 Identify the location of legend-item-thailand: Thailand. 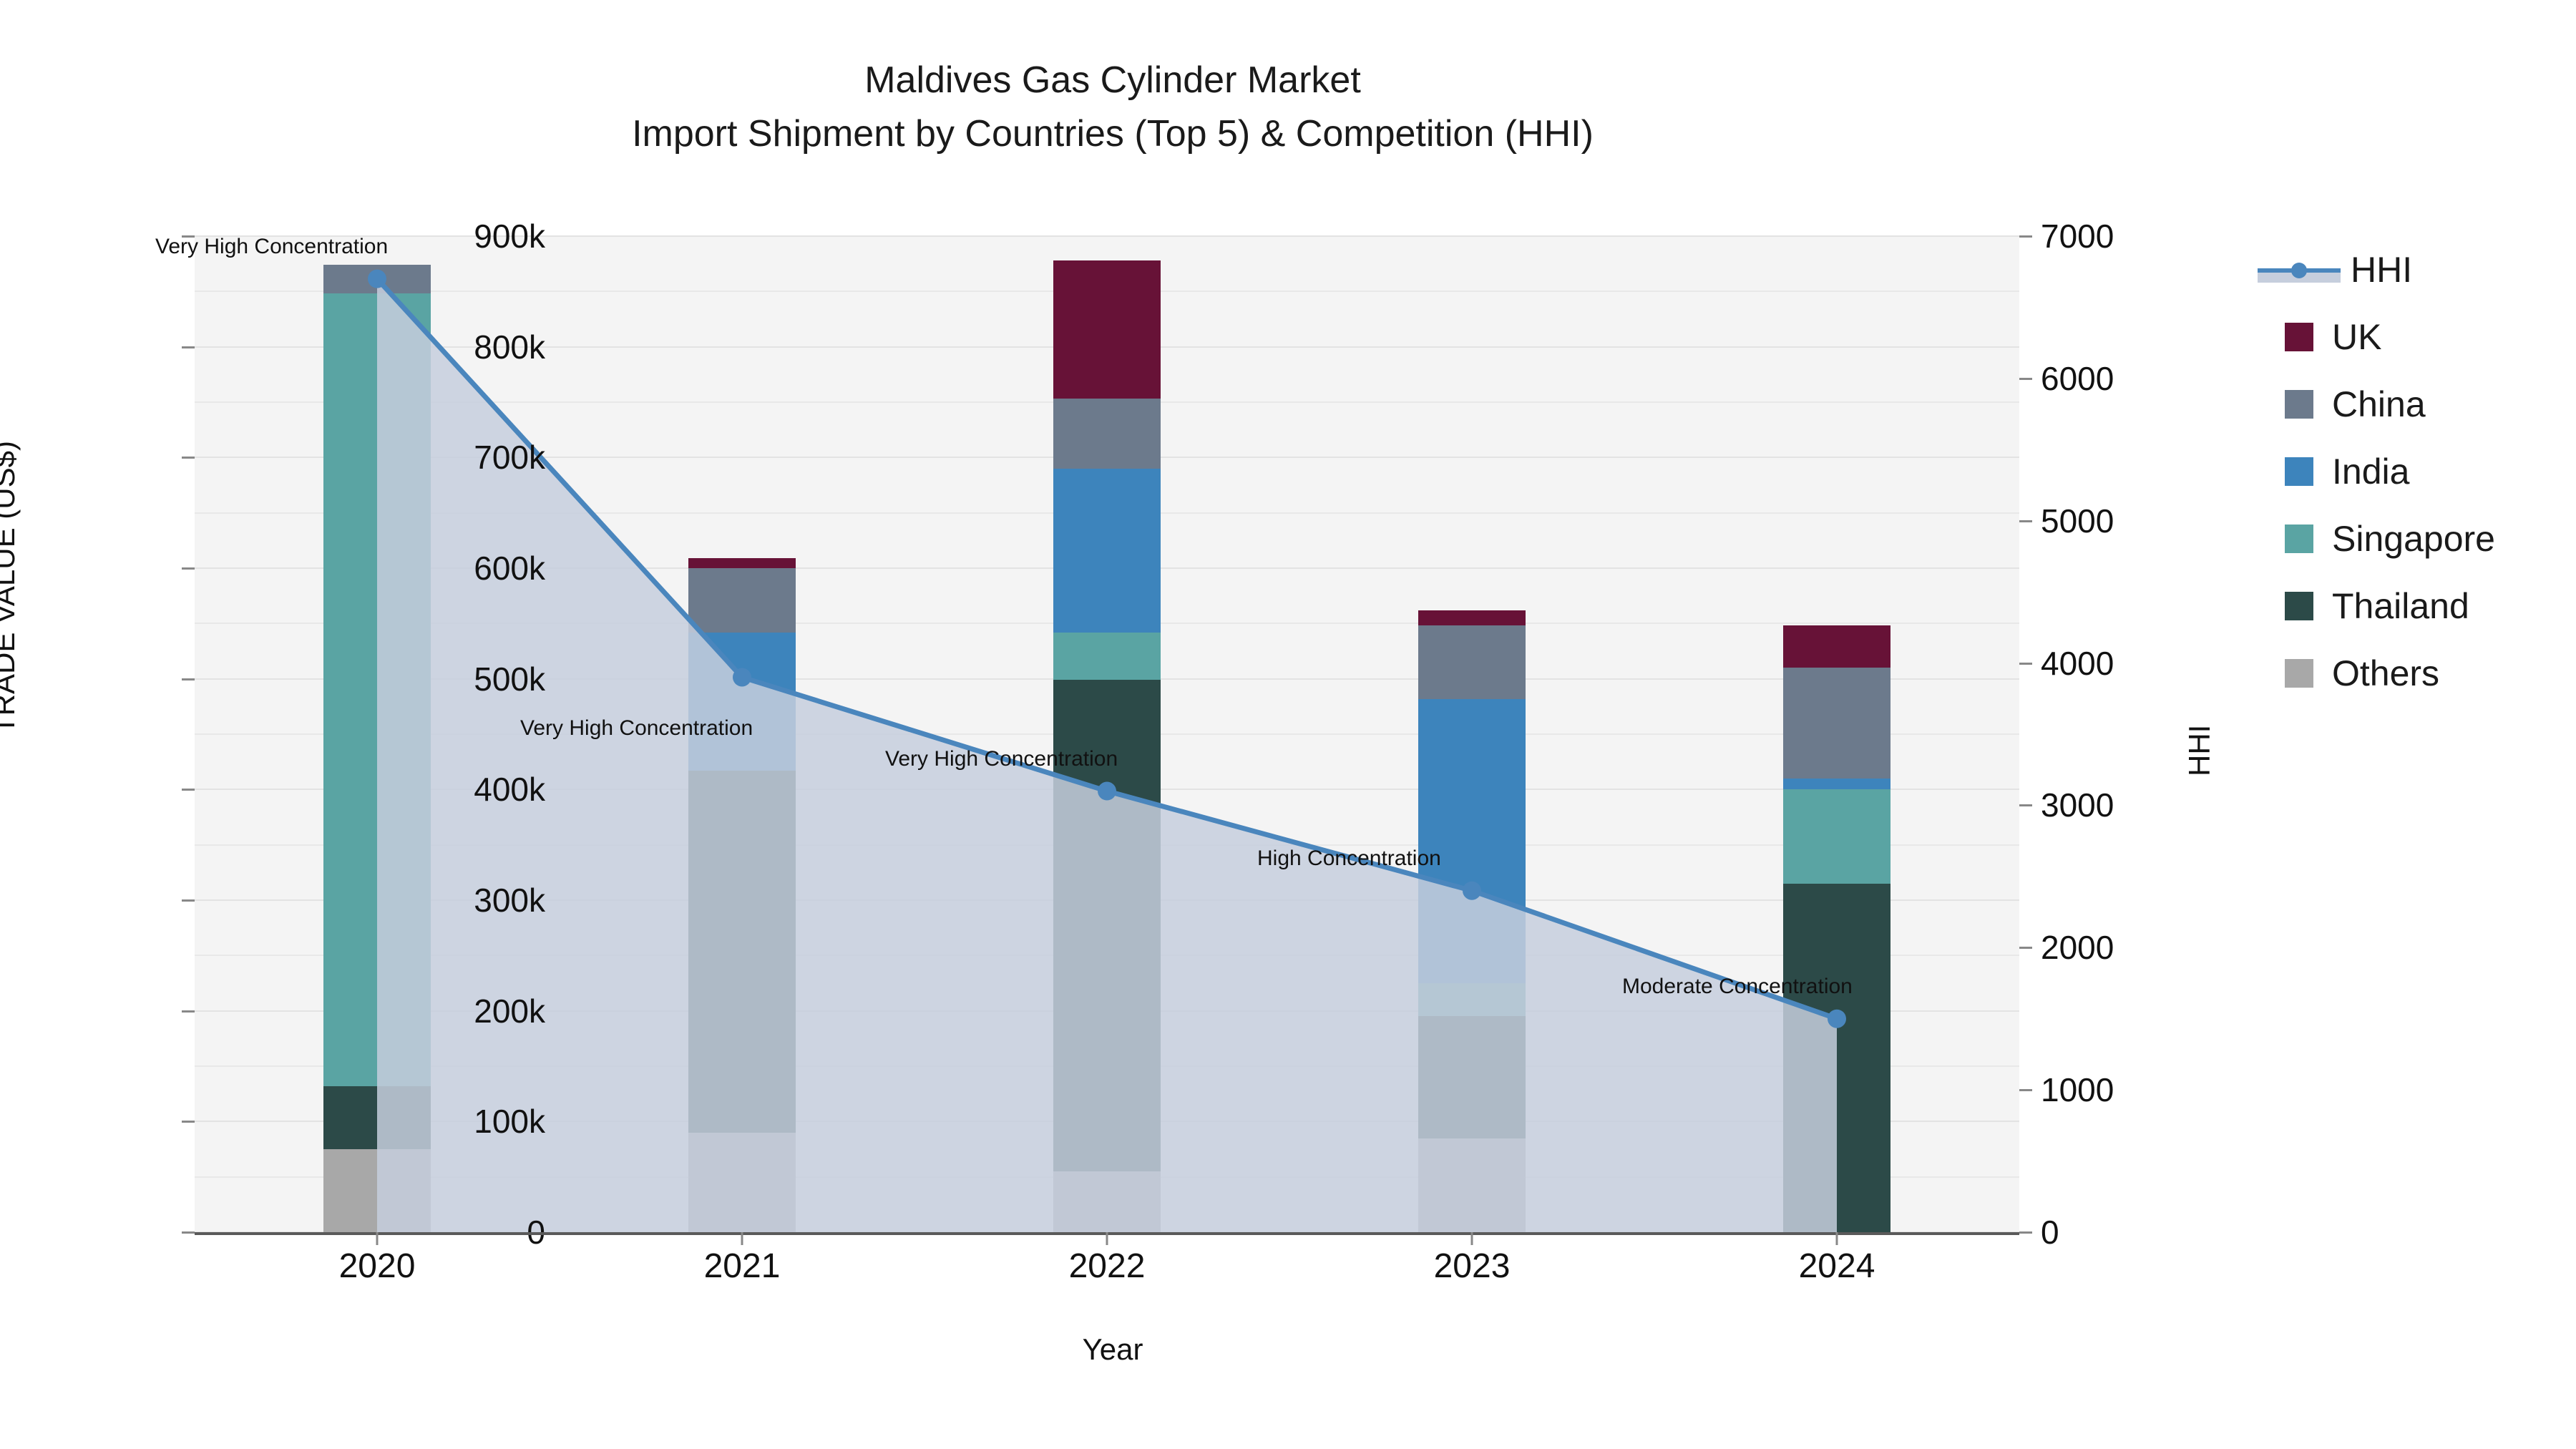
(2411, 606).